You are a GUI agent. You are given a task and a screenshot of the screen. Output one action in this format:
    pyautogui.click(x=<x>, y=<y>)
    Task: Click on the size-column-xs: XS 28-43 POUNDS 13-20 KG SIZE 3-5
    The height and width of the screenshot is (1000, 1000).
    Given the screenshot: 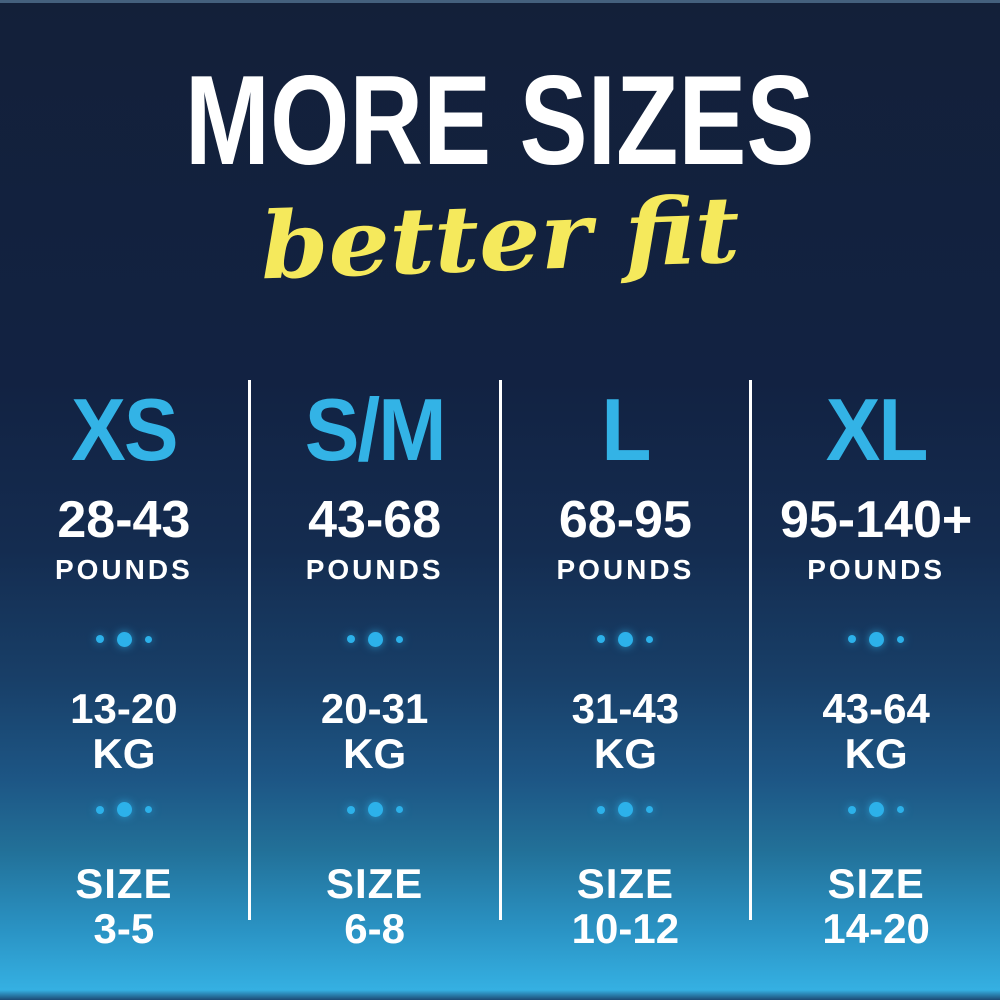 What is the action you would take?
    pyautogui.click(x=124, y=665)
    